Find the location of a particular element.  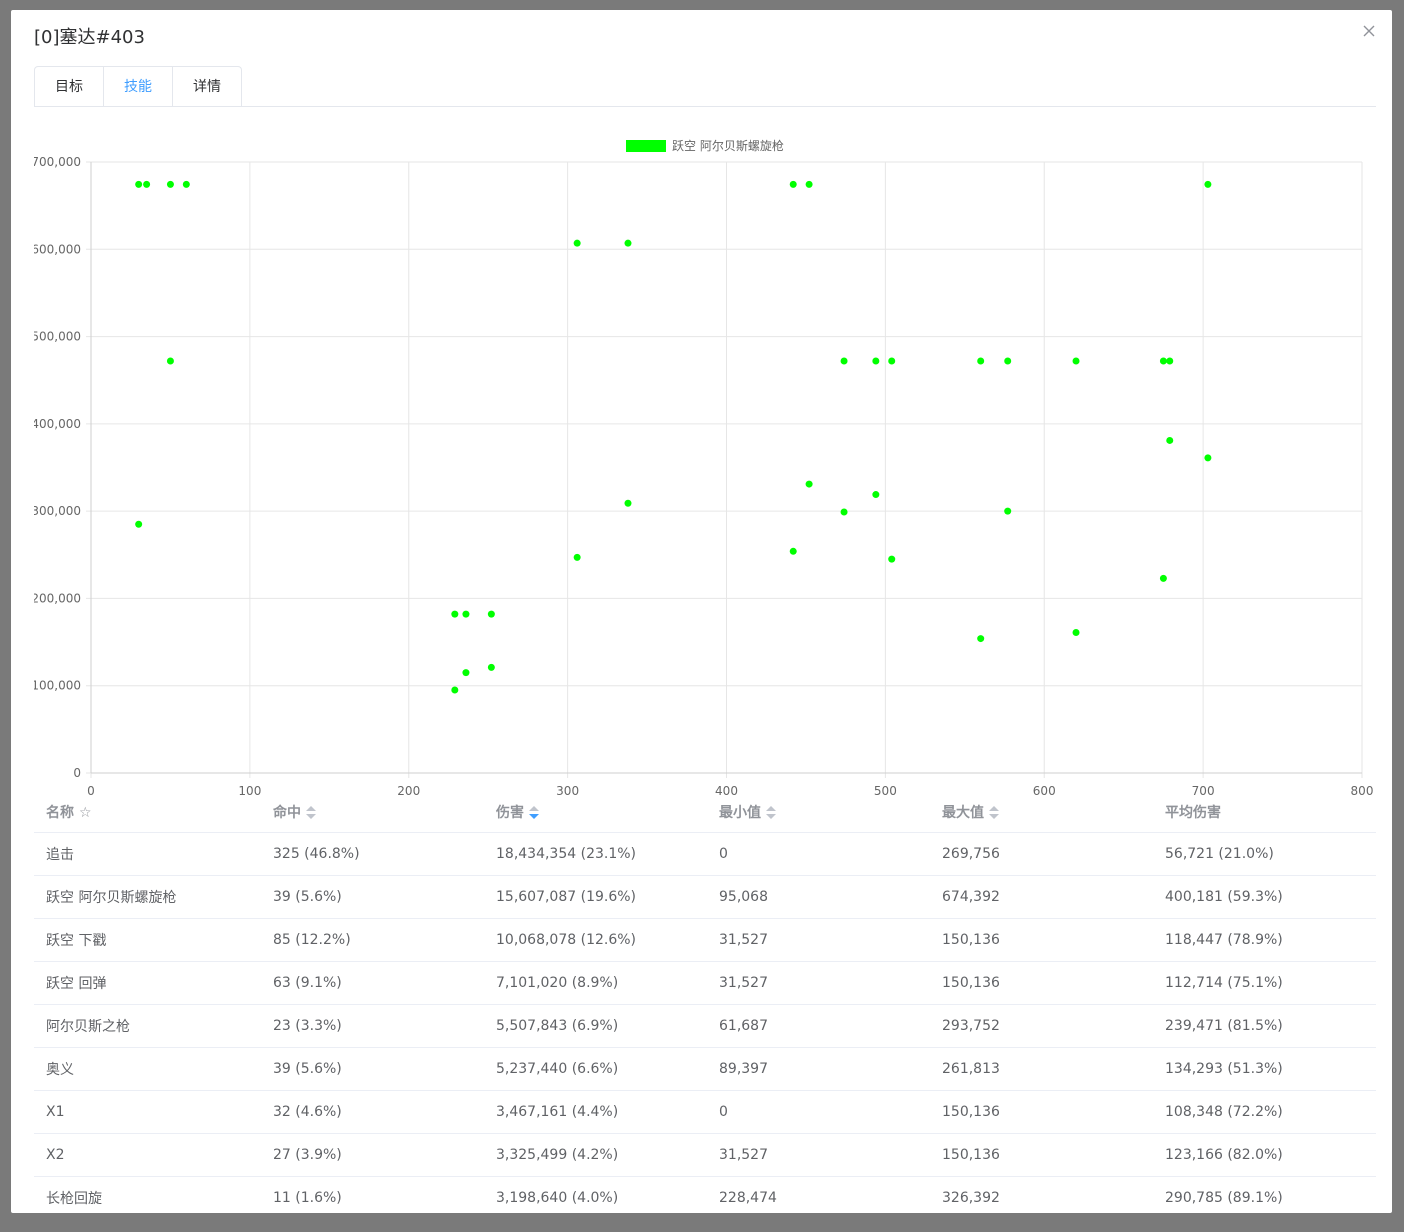

table-cell: 23 (3.3%) is located at coordinates (307, 1026).